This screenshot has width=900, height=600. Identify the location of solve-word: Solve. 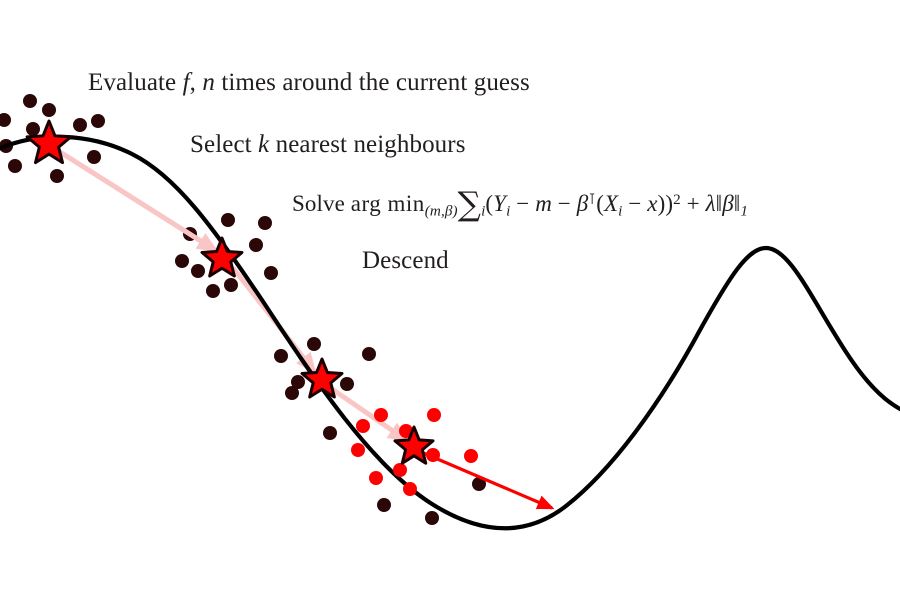
(321, 204).